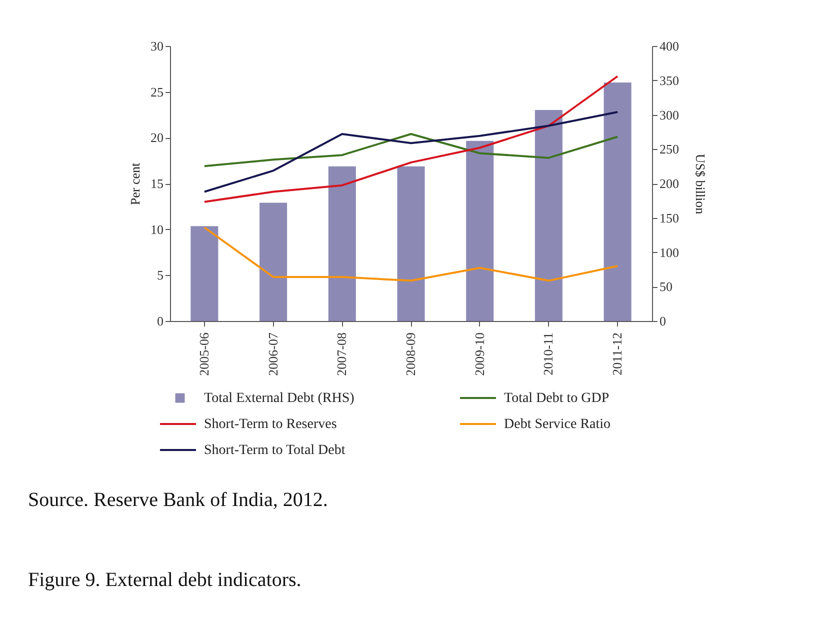 The image size is (813, 621). Describe the element at coordinates (669, 149) in the screenshot. I see `y2-tick-label: 250` at that location.